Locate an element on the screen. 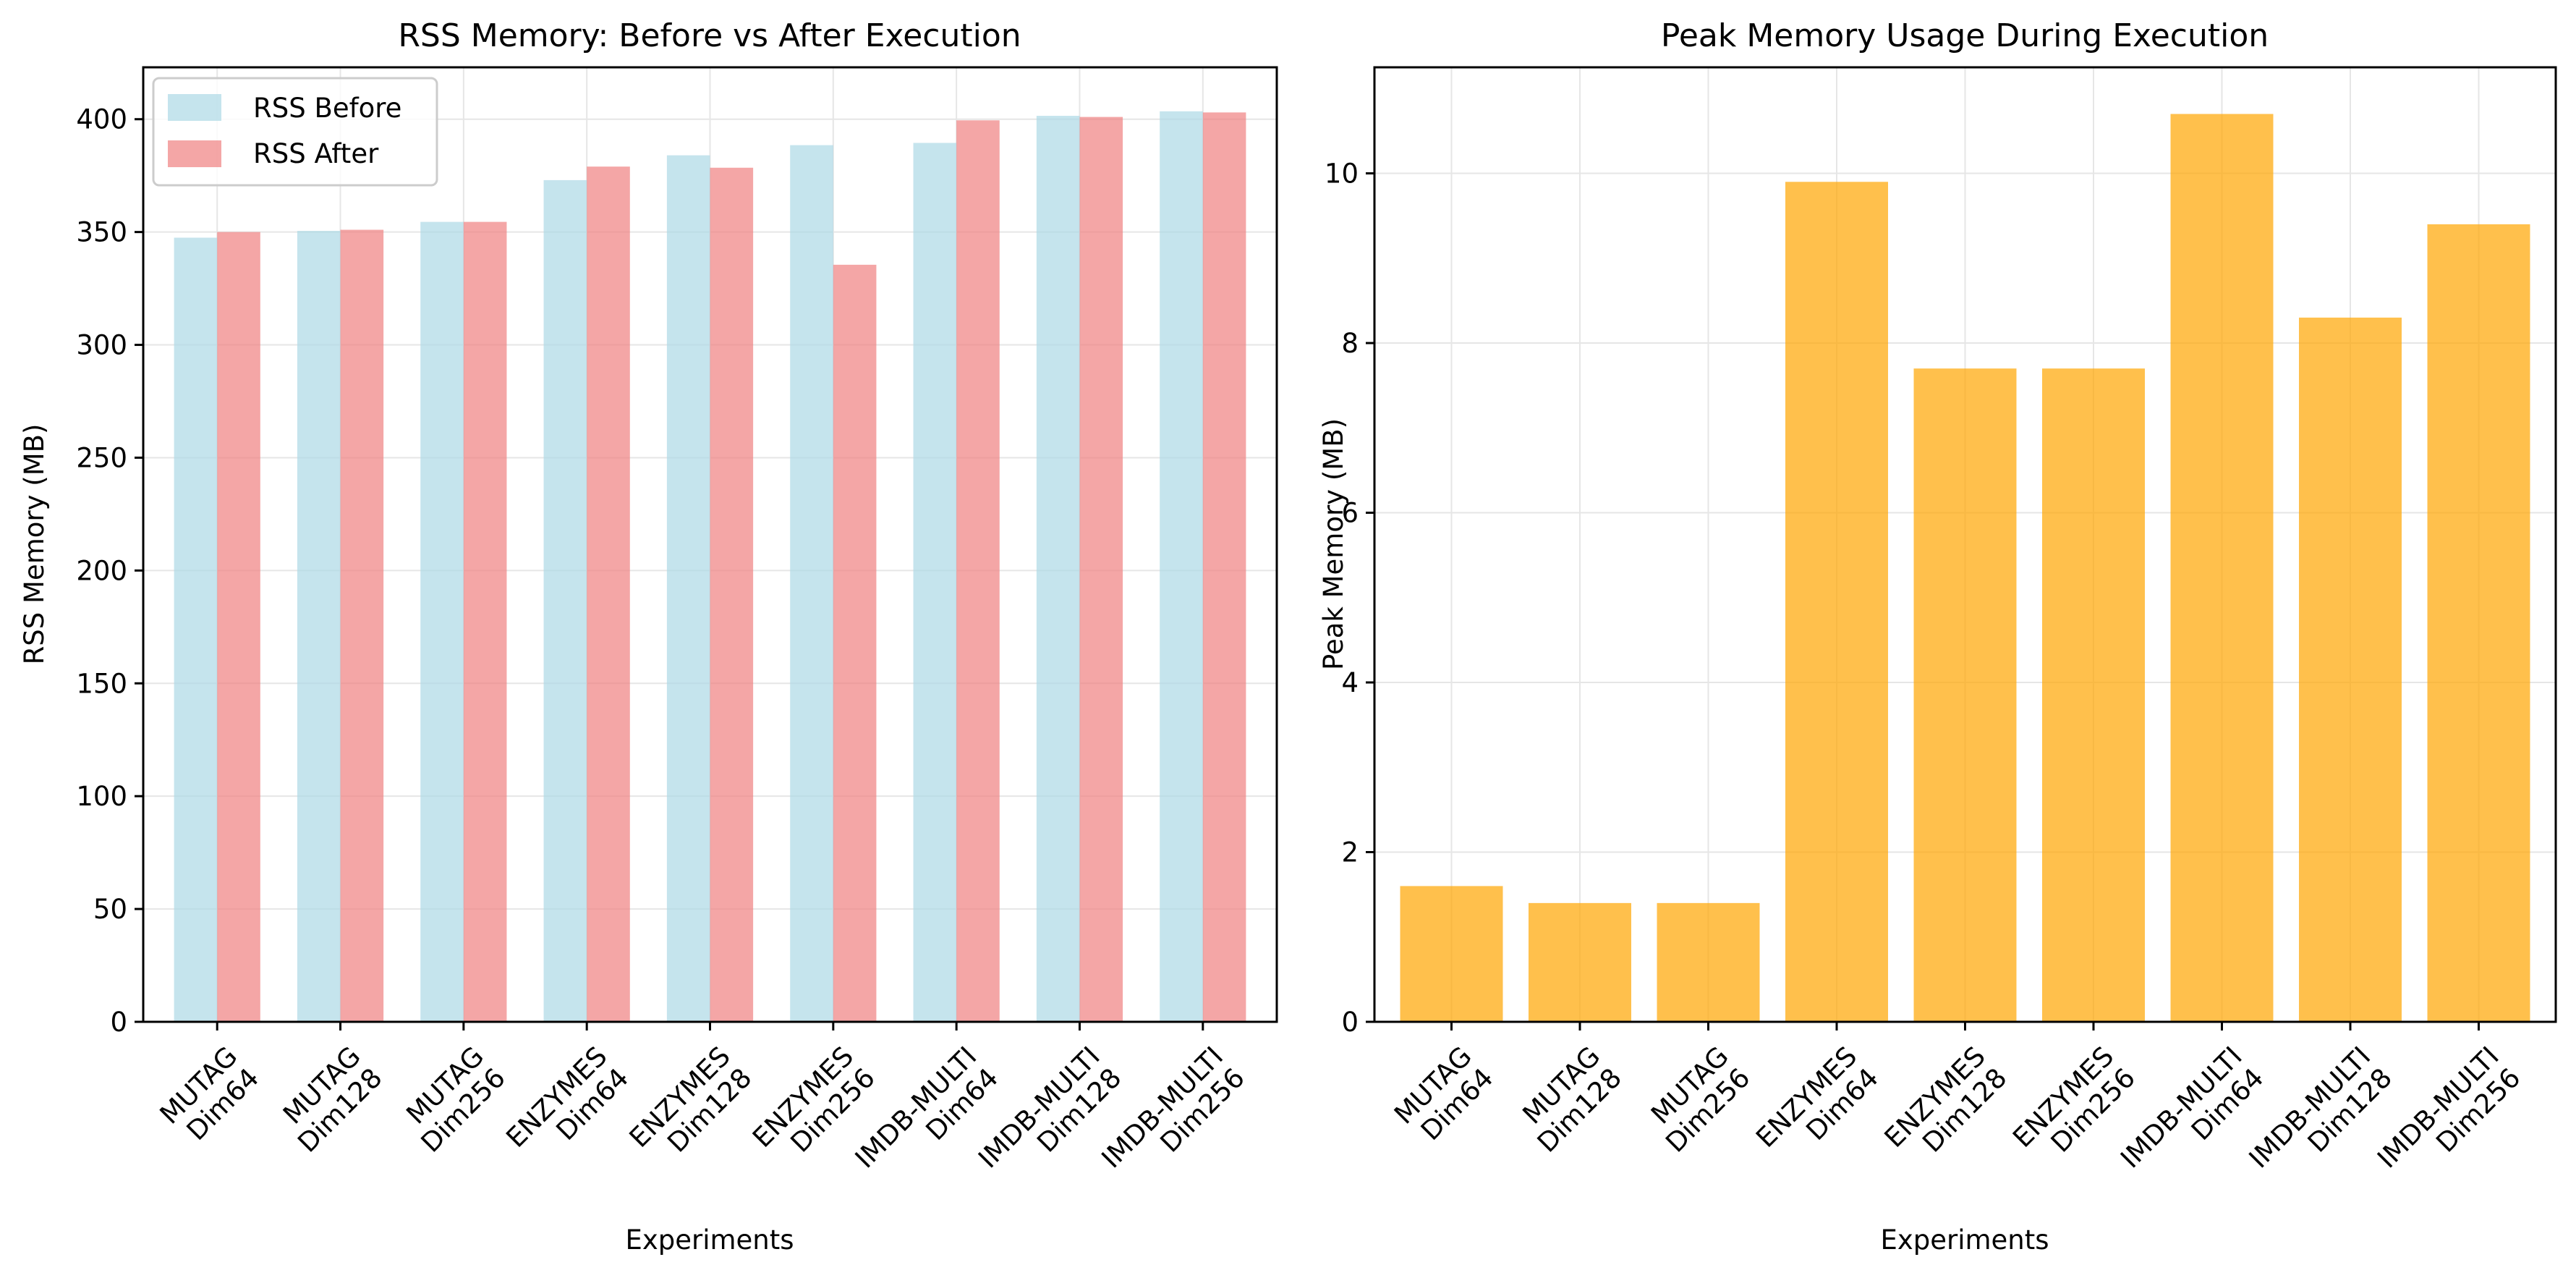  legend-swatch-rss-after is located at coordinates (194, 153).